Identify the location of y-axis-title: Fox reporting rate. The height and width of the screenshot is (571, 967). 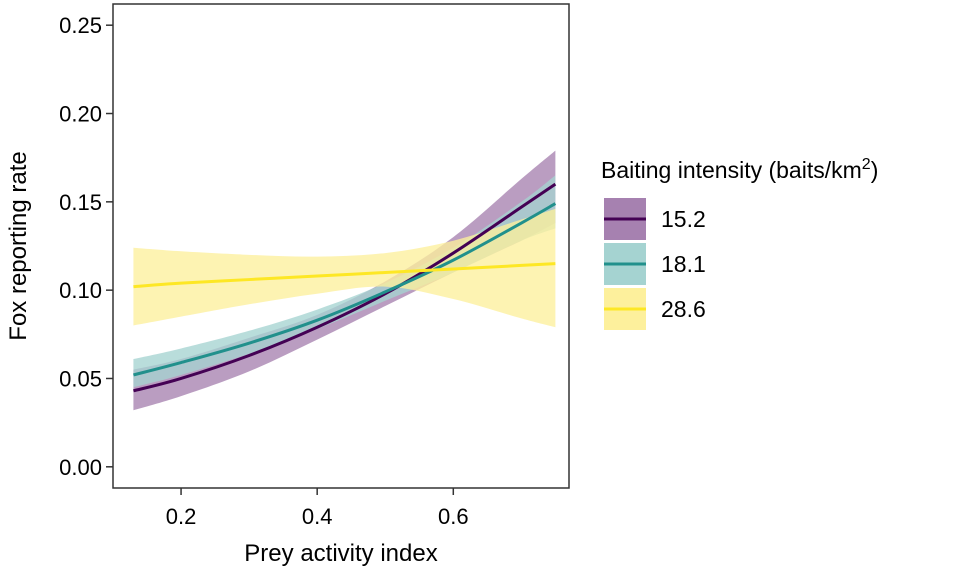
(18, 245).